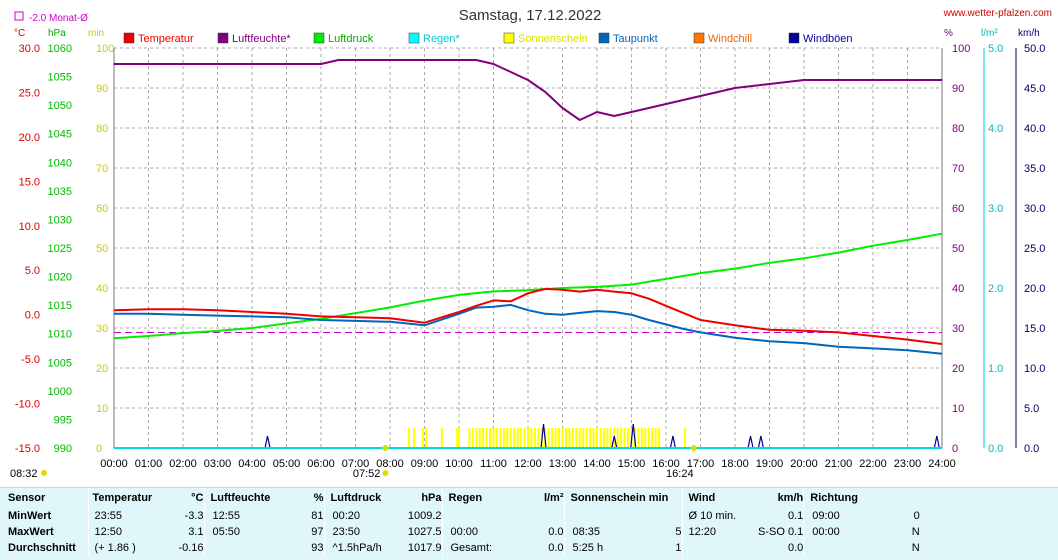 This screenshot has width=1058, height=560. I want to click on month-avg-label: -2.0 Monat-Ø, so click(58, 18).